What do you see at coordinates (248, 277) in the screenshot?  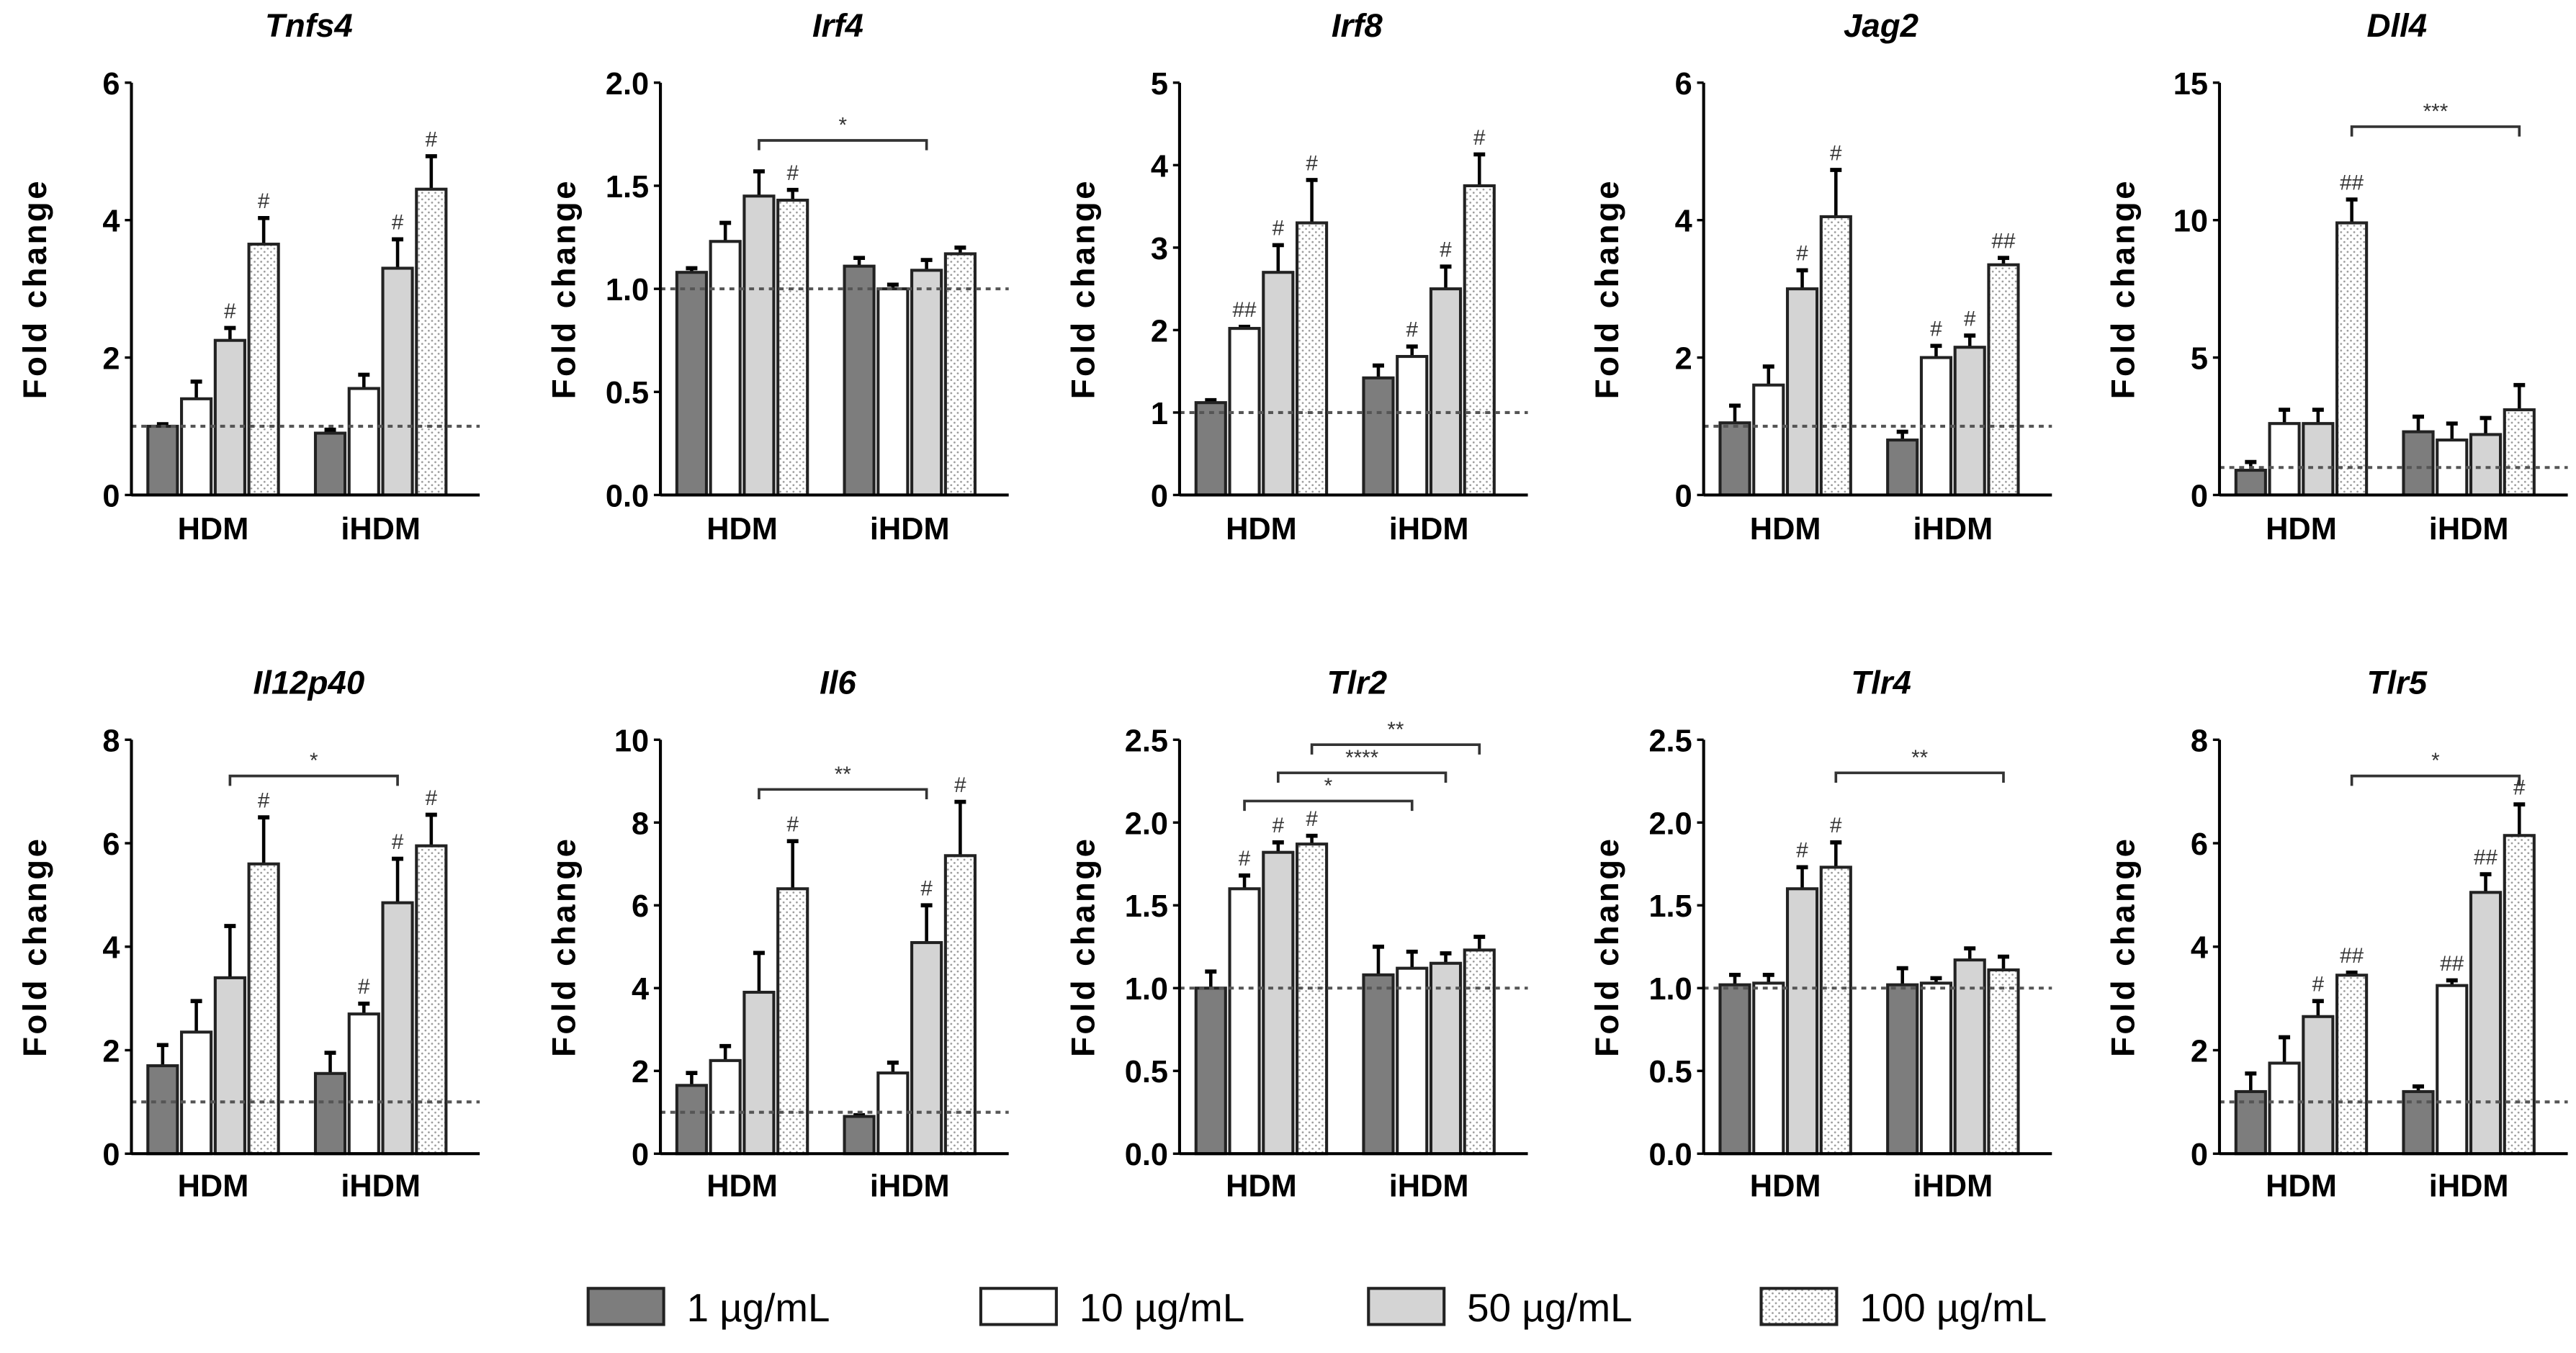 I see `panel-tnfs4: Tnfs4 Fold change 0 2 4 6 # # HDM # # iHDM` at bounding box center [248, 277].